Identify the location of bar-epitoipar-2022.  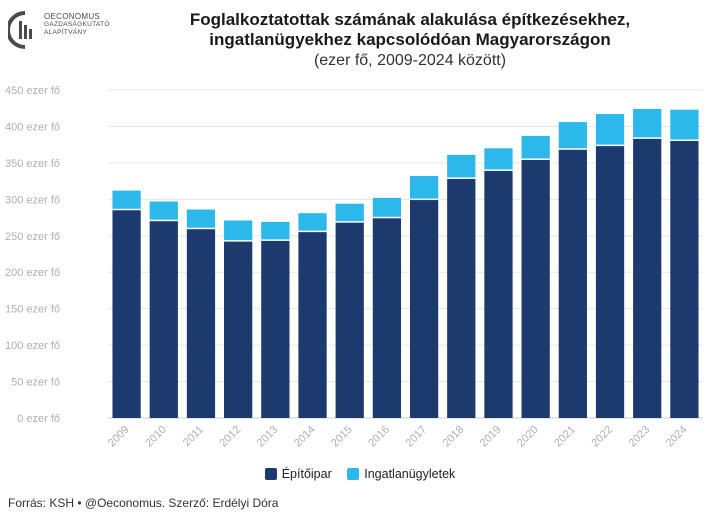
(610, 282).